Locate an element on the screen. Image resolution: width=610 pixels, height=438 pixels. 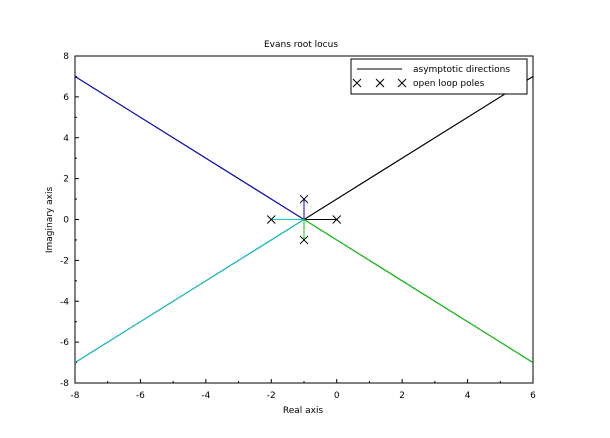
x-tick-label: 4 is located at coordinates (468, 396).